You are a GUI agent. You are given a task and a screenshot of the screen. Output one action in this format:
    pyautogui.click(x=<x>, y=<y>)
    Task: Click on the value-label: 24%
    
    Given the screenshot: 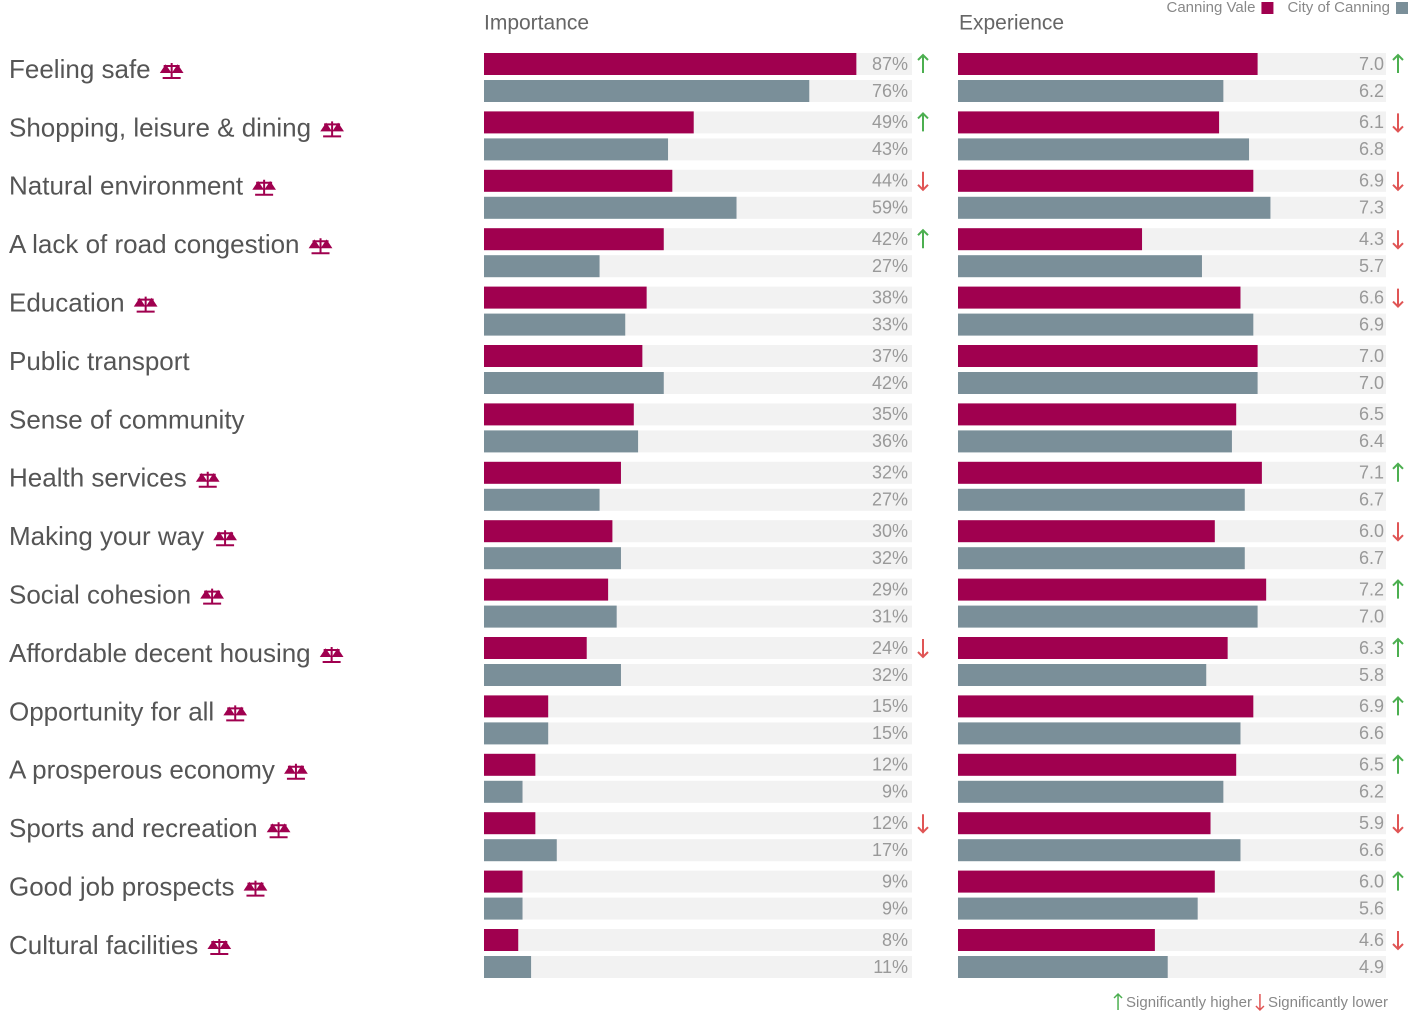 What is the action you would take?
    pyautogui.click(x=890, y=648)
    